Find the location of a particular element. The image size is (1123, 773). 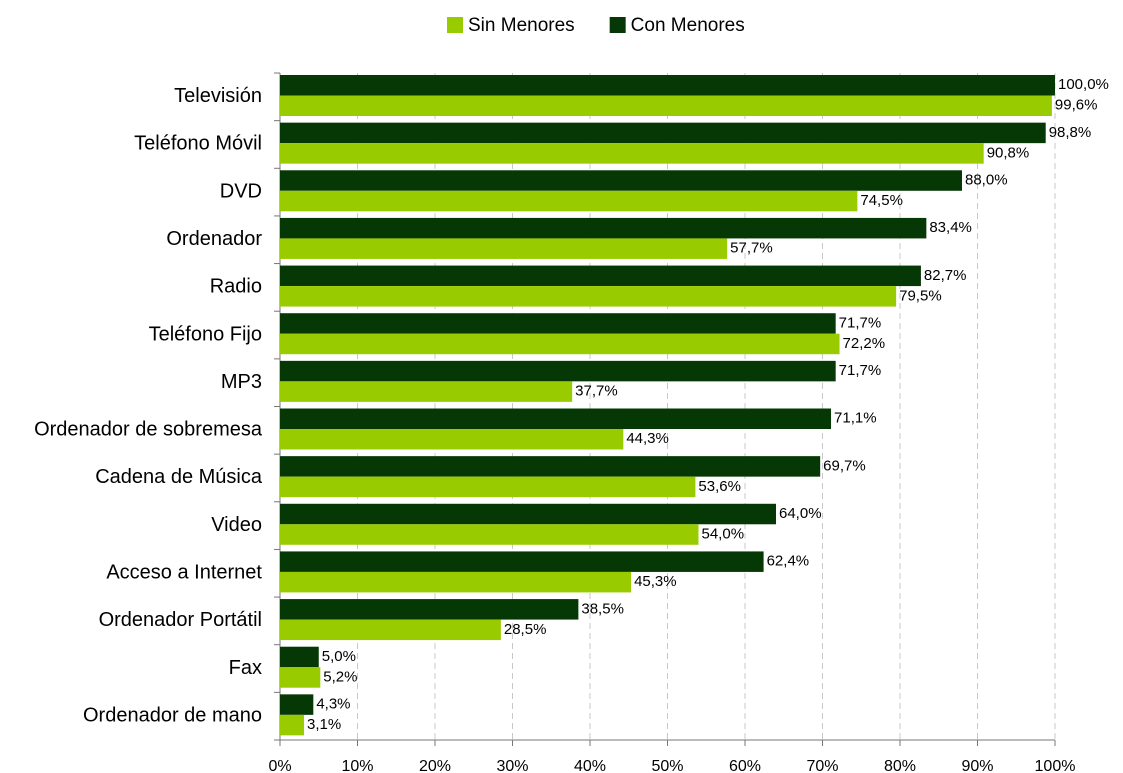

value-label: 83,4% is located at coordinates (950, 227).